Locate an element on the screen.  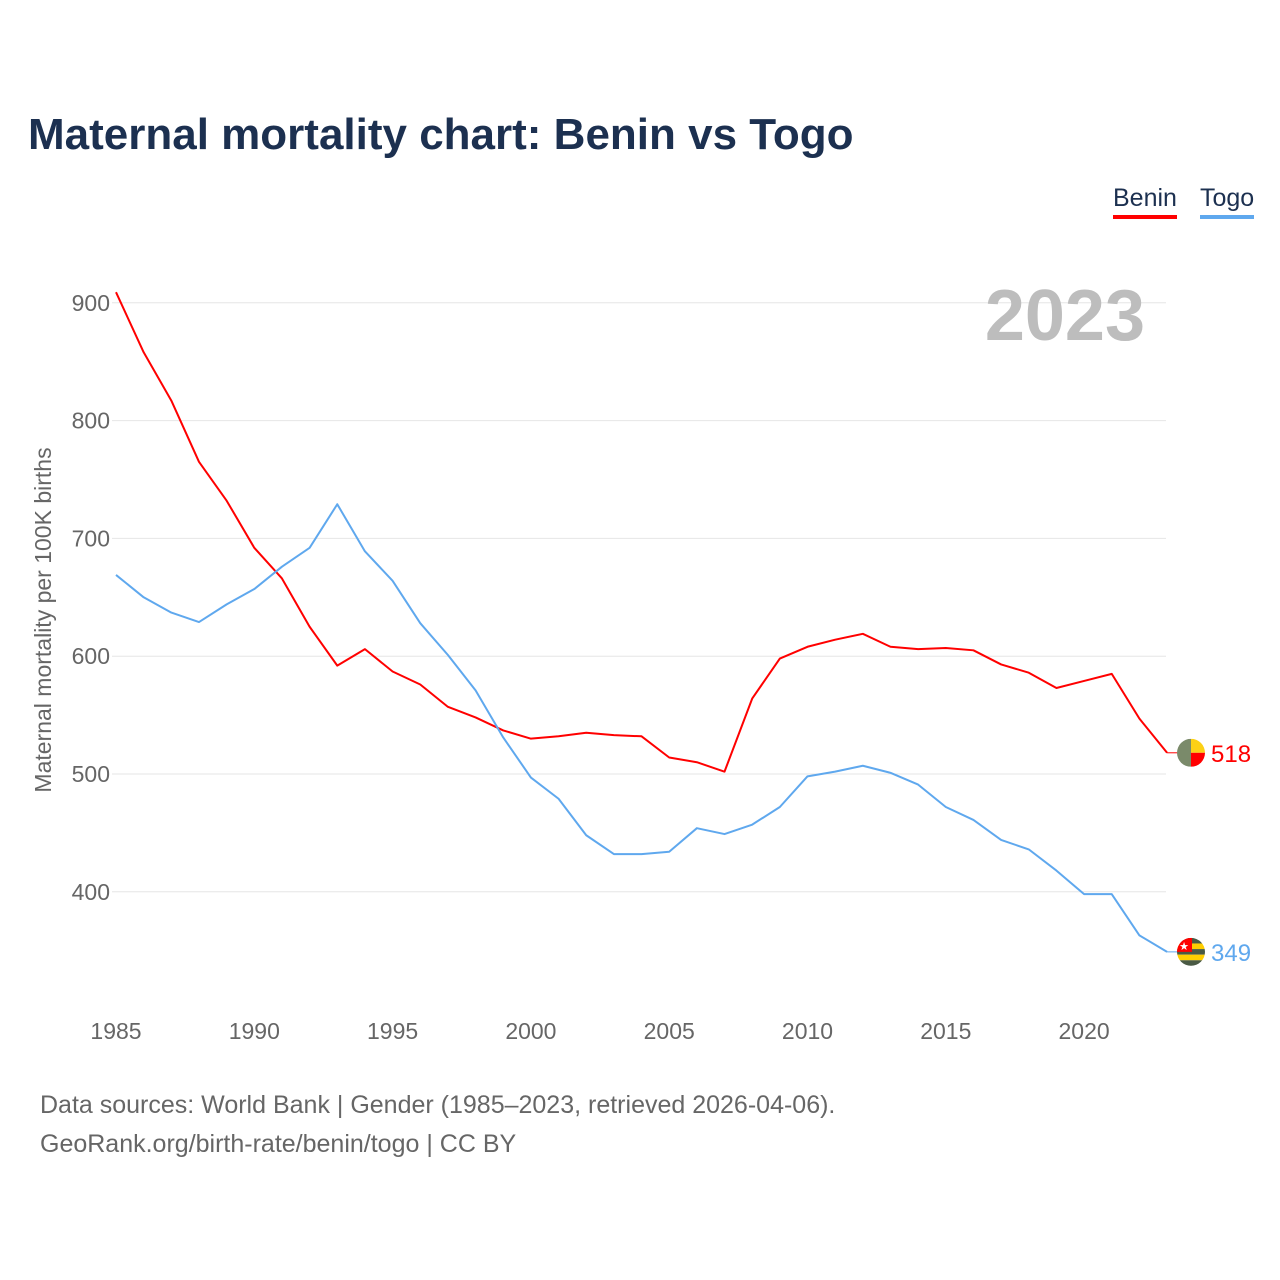
y-tick-label: 800 is located at coordinates (91, 421).